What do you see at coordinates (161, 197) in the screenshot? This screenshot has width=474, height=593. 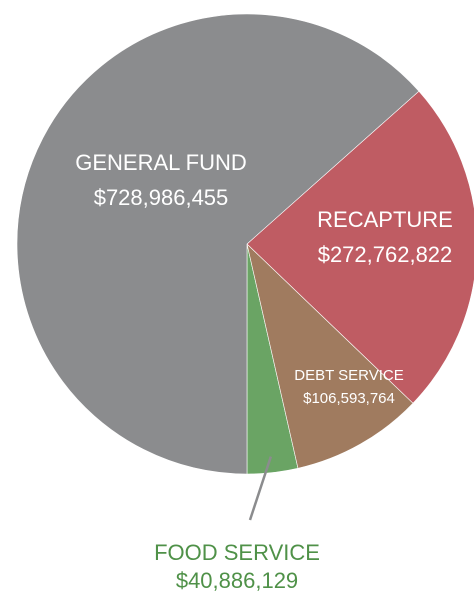 I see `general-fund-value-label: $728,986,455` at bounding box center [161, 197].